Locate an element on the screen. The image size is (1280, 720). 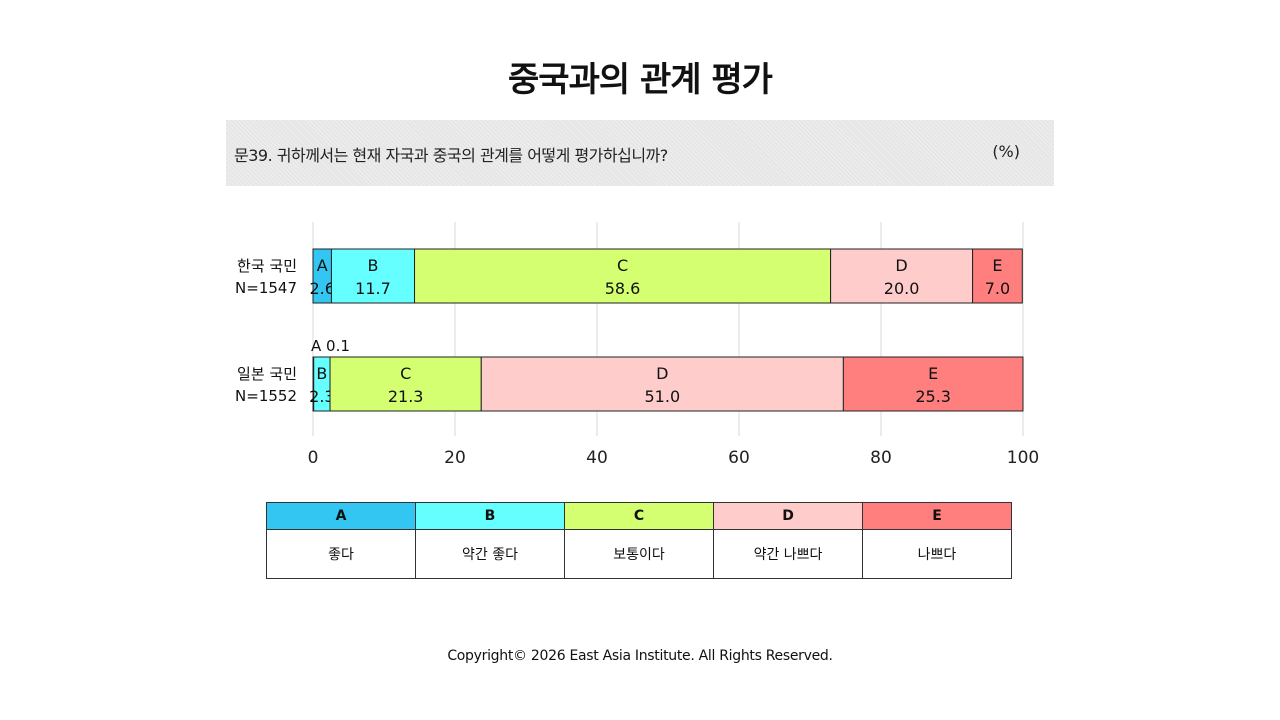
bar-series-label-1-e: E is located at coordinates (933, 373).